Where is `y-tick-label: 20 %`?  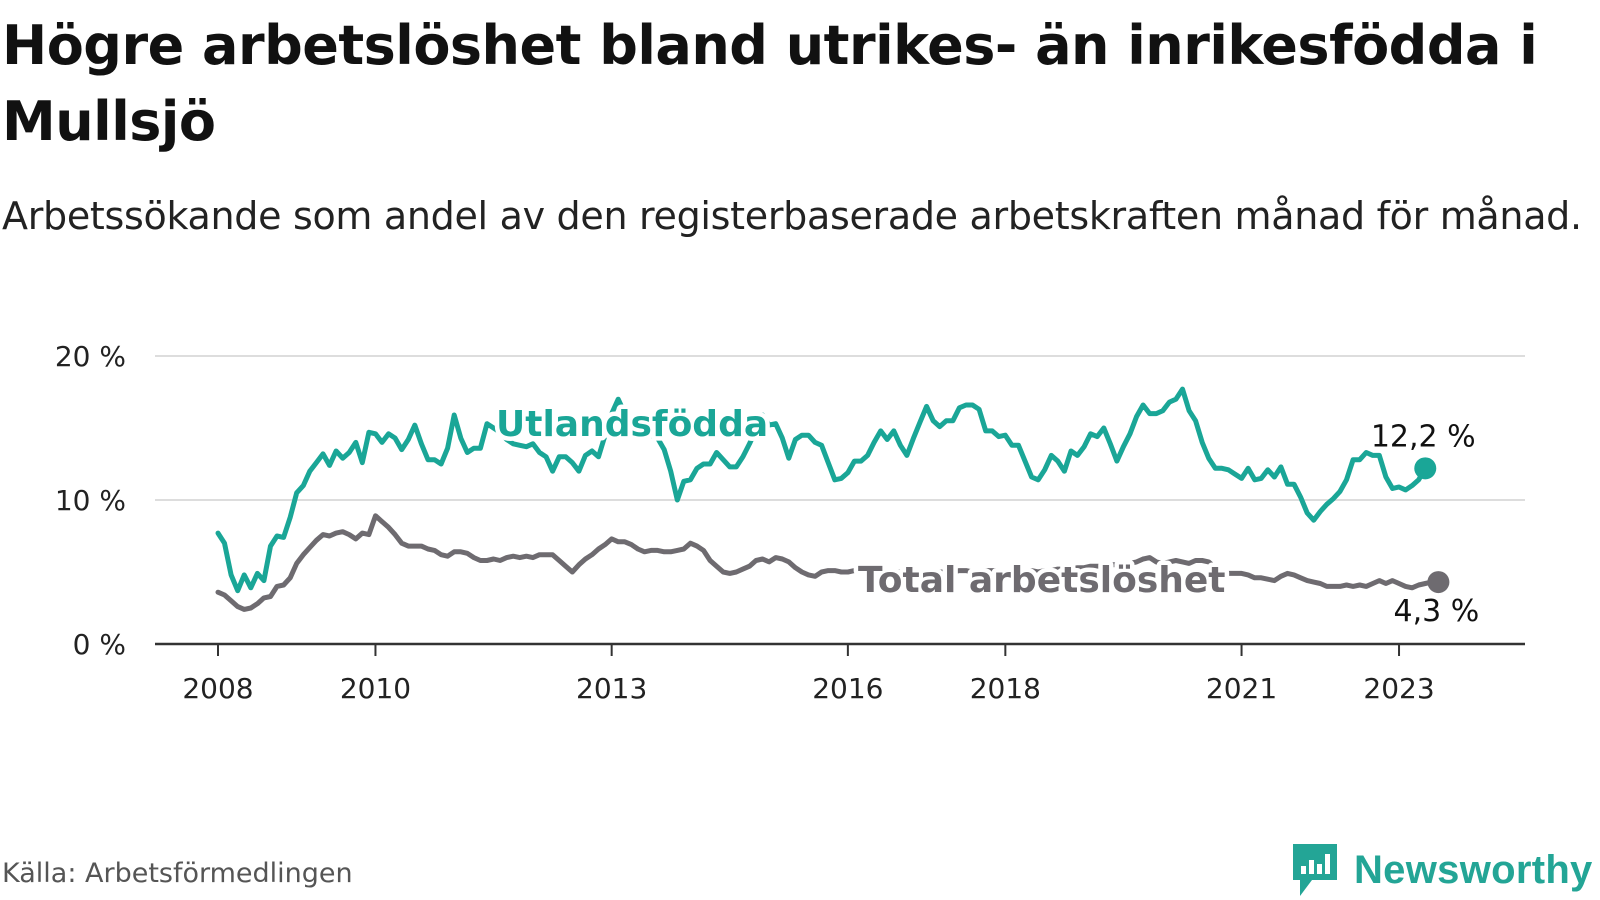
y-tick-label: 20 % is located at coordinates (90, 356).